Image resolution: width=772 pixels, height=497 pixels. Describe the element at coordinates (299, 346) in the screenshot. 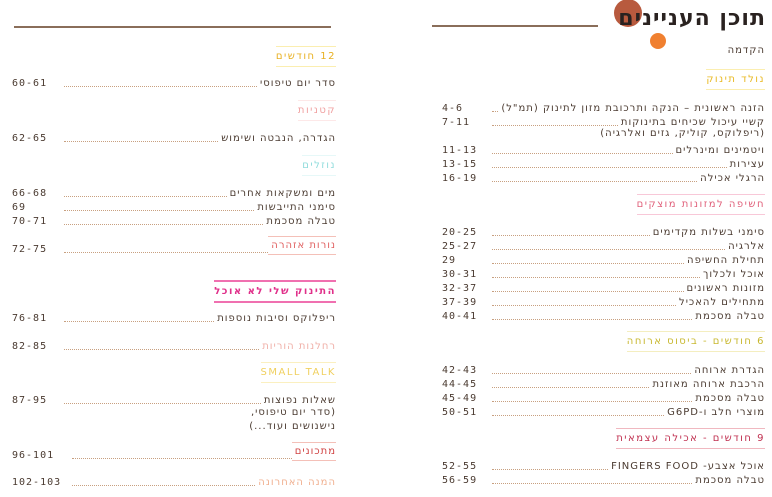

I see `section-header-parental: רחלנות הוריות` at that location.